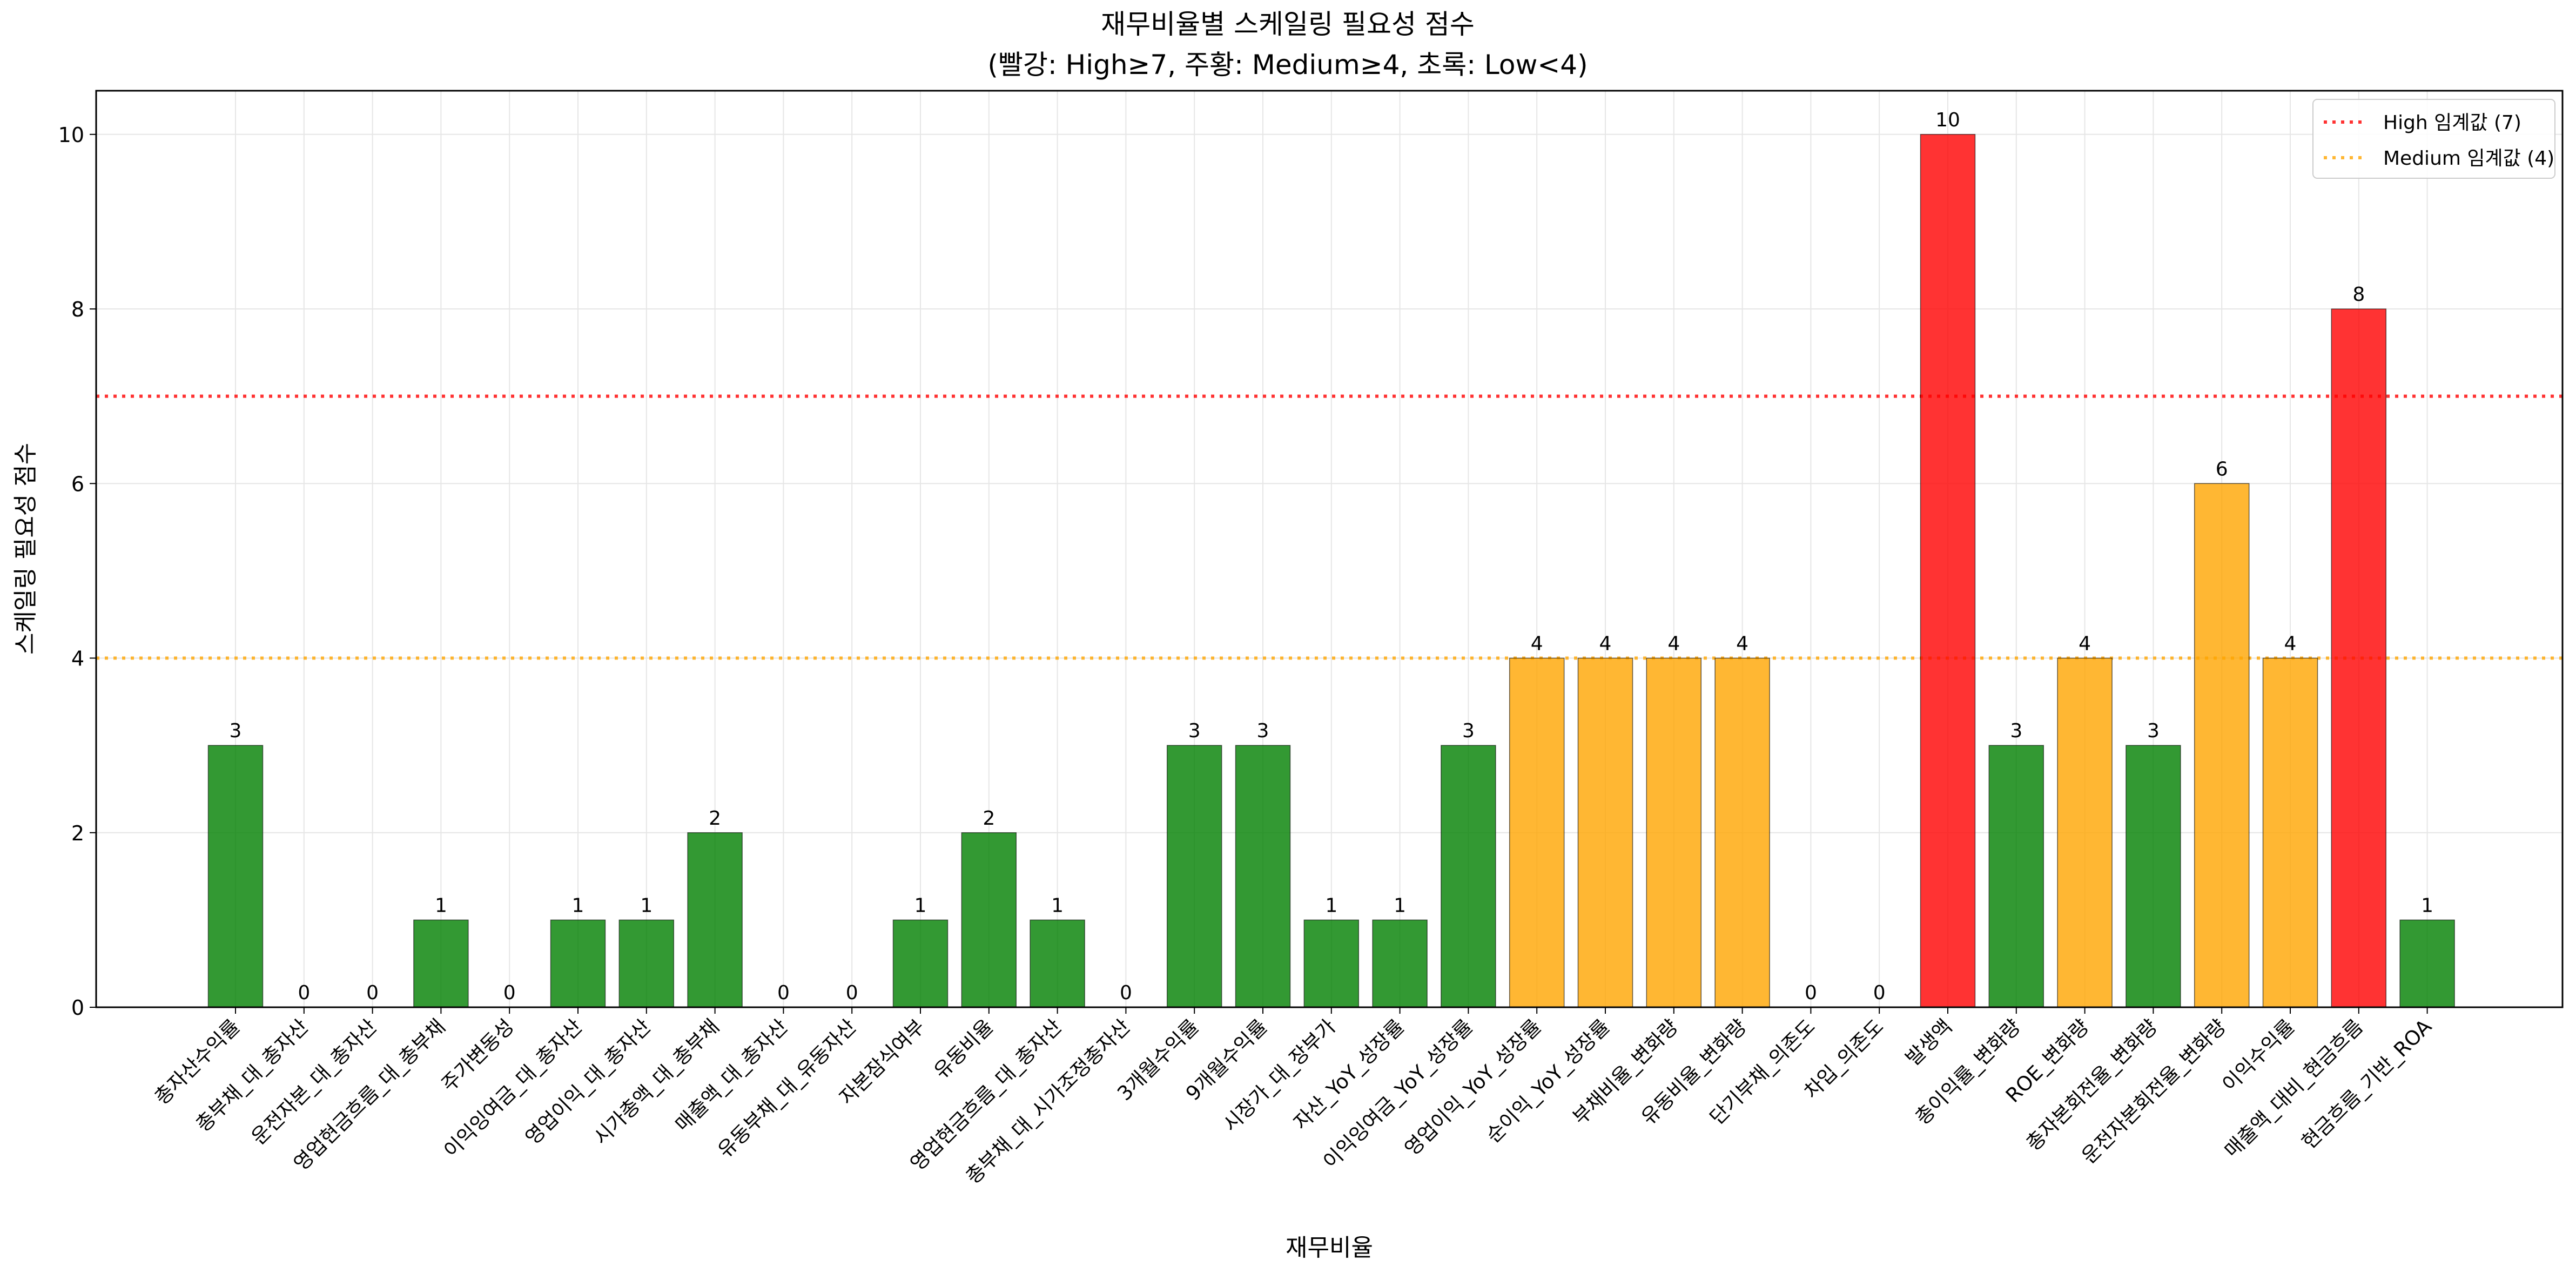 Image resolution: width=2576 pixels, height=1280 pixels. Describe the element at coordinates (77, 1008) in the screenshot. I see `y-tick-label: 0` at that location.